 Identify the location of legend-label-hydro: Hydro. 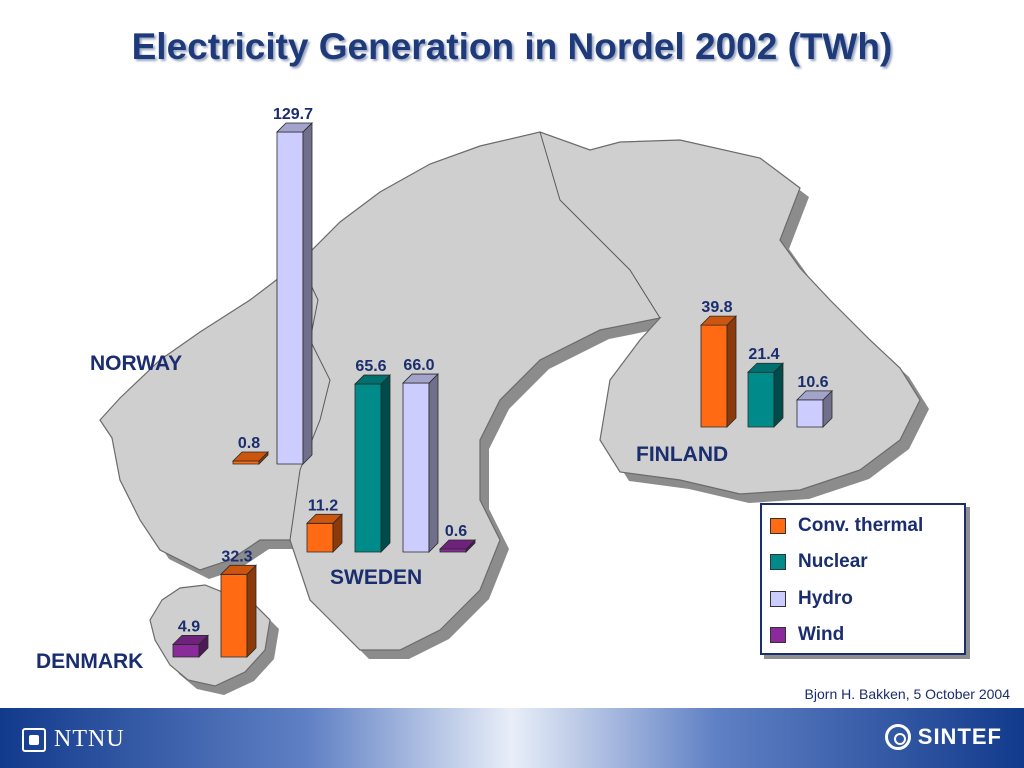
(825, 598).